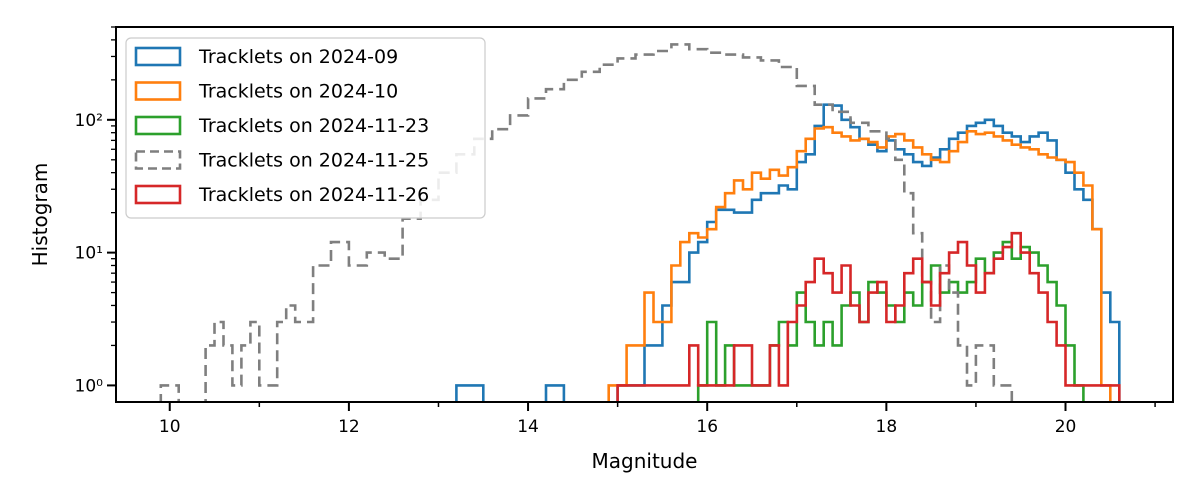 Image resolution: width=1200 pixels, height=500 pixels. I want to click on y-tick-label: 10⁰, so click(89, 386).